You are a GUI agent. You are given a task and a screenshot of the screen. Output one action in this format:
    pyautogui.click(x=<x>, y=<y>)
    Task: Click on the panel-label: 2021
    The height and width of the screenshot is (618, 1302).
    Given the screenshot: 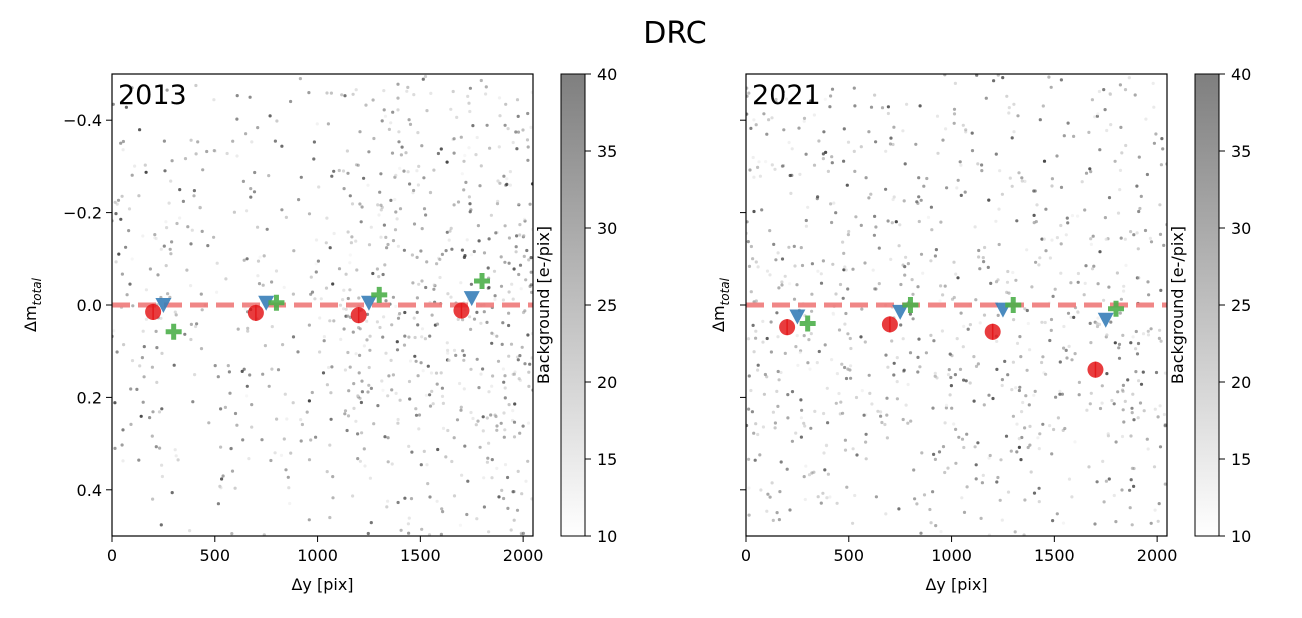 What is the action you would take?
    pyautogui.click(x=786, y=95)
    